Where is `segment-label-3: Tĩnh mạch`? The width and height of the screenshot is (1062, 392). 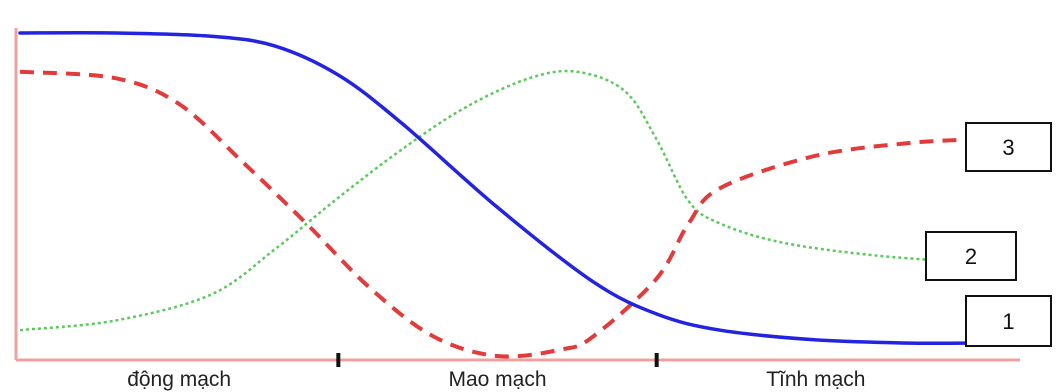 segment-label-3: Tĩnh mạch is located at coordinates (815, 379).